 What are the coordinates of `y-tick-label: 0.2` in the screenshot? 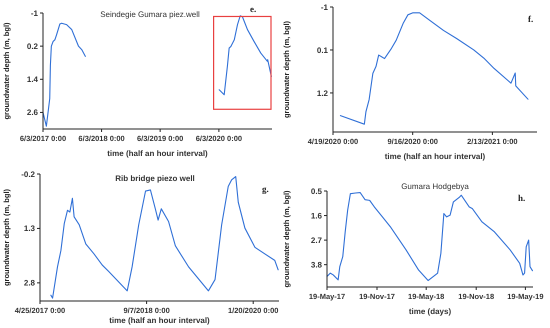 It's located at (32, 46).